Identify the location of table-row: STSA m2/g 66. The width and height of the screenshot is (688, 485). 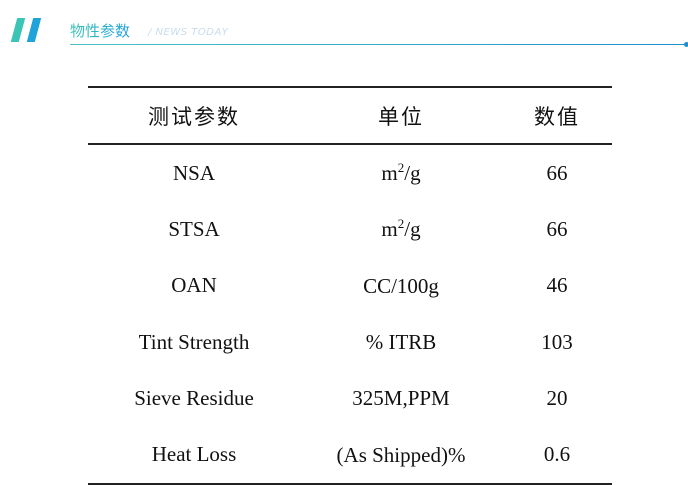
(350, 229).